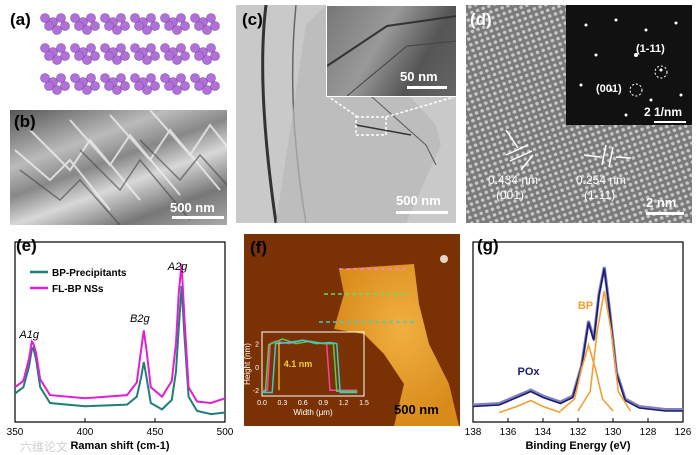  I want to click on lattice-plane-1: (001), so click(510, 195).